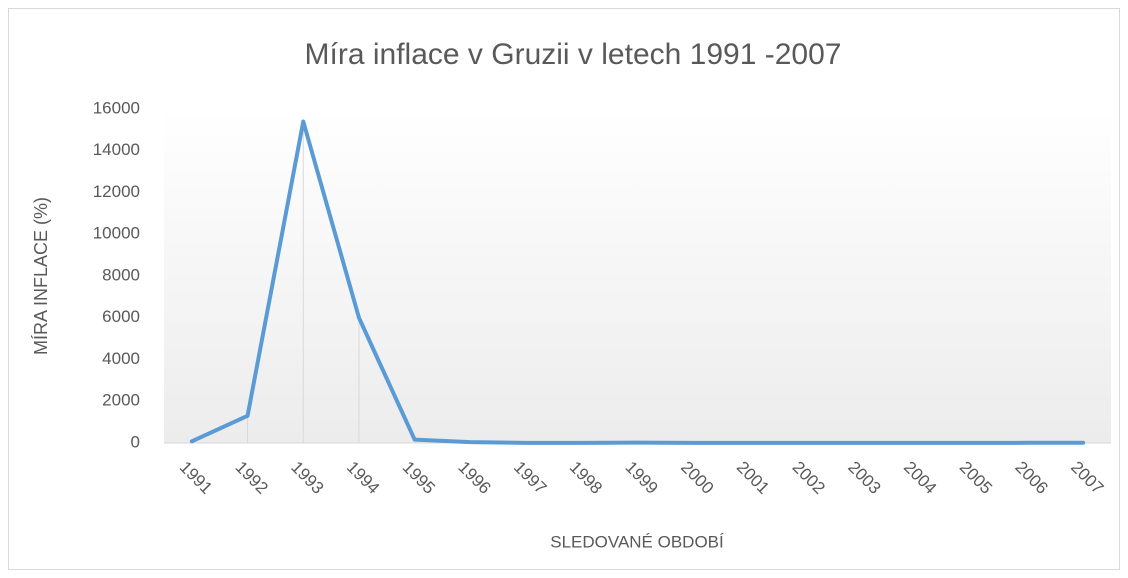 The width and height of the screenshot is (1128, 578). What do you see at coordinates (116, 149) in the screenshot?
I see `y-tick-label: 14000` at bounding box center [116, 149].